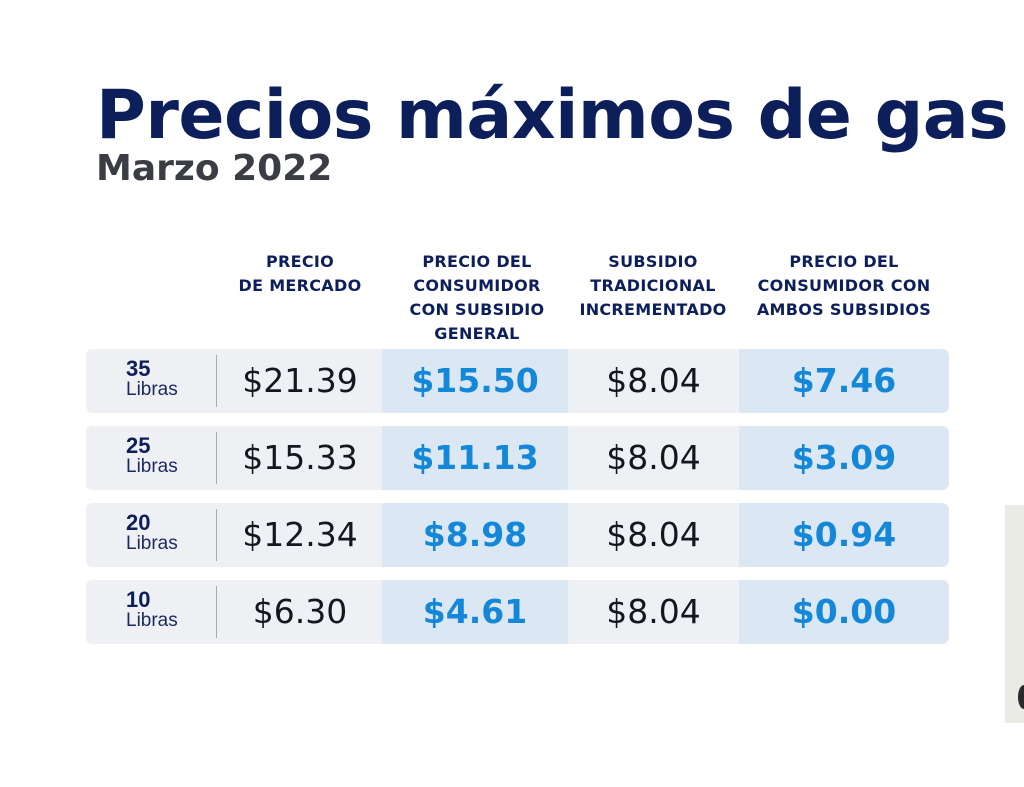 This screenshot has width=1024, height=787. Describe the element at coordinates (300, 534) in the screenshot. I see `market-price: $12.34` at that location.